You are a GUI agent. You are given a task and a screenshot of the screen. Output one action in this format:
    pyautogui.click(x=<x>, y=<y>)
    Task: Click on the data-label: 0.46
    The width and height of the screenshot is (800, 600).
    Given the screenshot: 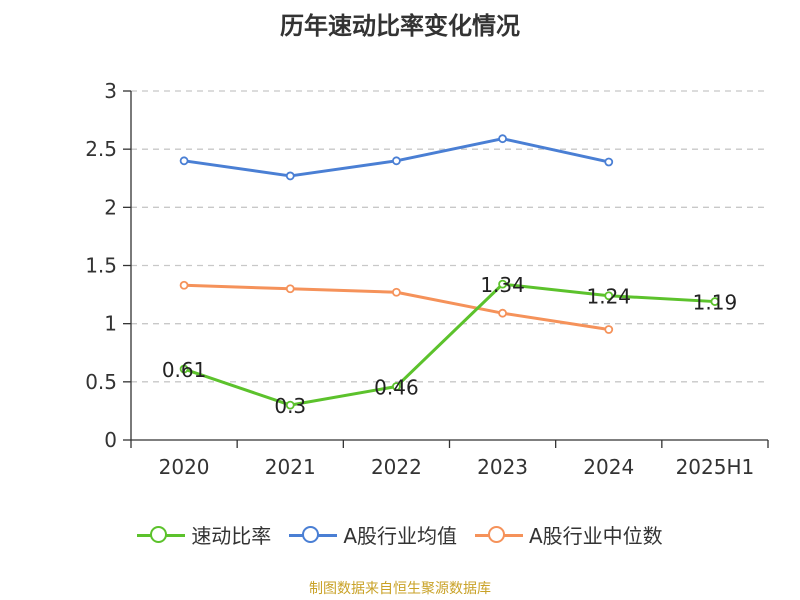 What is the action you would take?
    pyautogui.click(x=396, y=387)
    